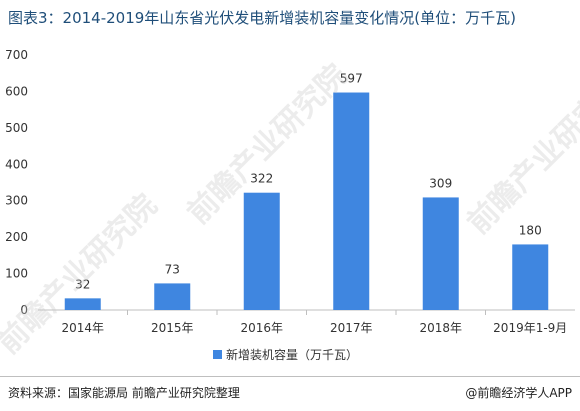 This screenshot has height=411, width=580. Describe the element at coordinates (440, 183) in the screenshot. I see `data-label: 309` at that location.